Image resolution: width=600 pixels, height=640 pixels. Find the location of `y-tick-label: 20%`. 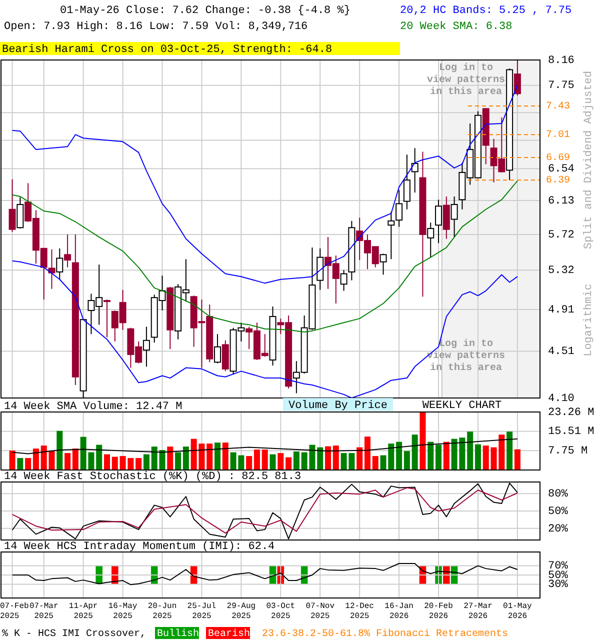

y-tick-label: 20% is located at coordinates (558, 529).